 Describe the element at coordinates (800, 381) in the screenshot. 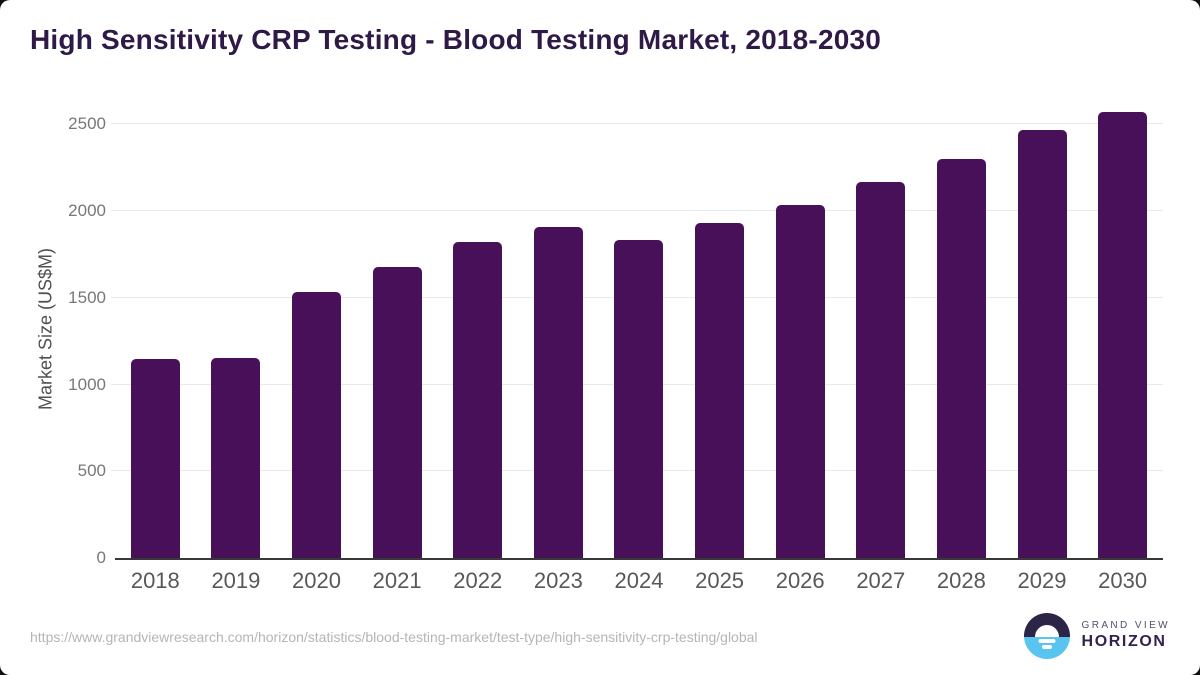

I see `bar-2026` at that location.